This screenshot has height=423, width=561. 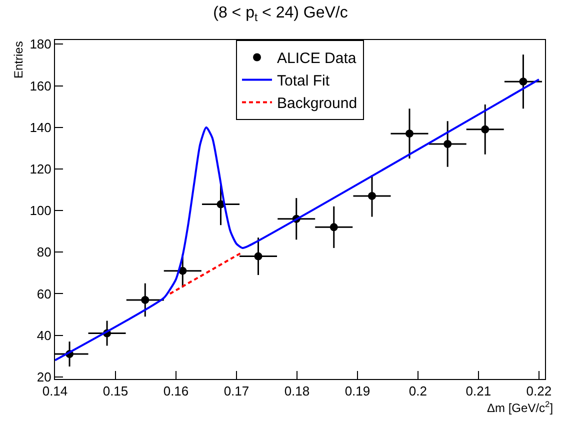 I want to click on legend-label: Total Fit, so click(x=303, y=81).